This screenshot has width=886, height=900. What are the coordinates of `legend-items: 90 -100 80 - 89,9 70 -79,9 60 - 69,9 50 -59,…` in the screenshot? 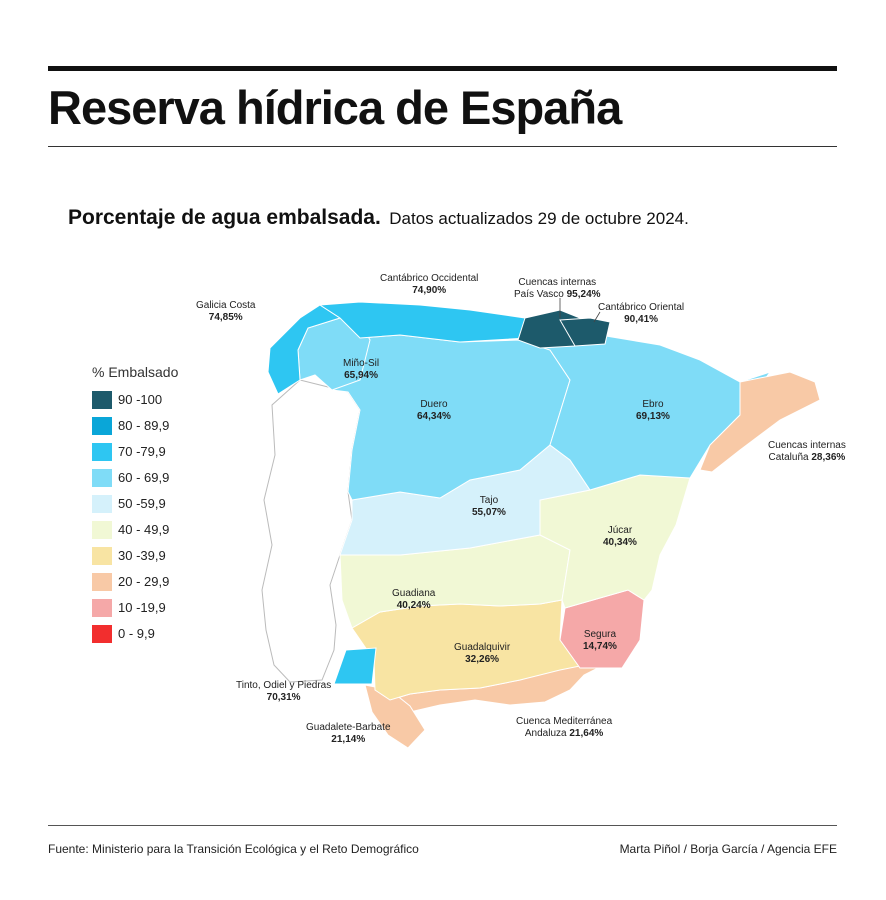 It's located at (135, 516).